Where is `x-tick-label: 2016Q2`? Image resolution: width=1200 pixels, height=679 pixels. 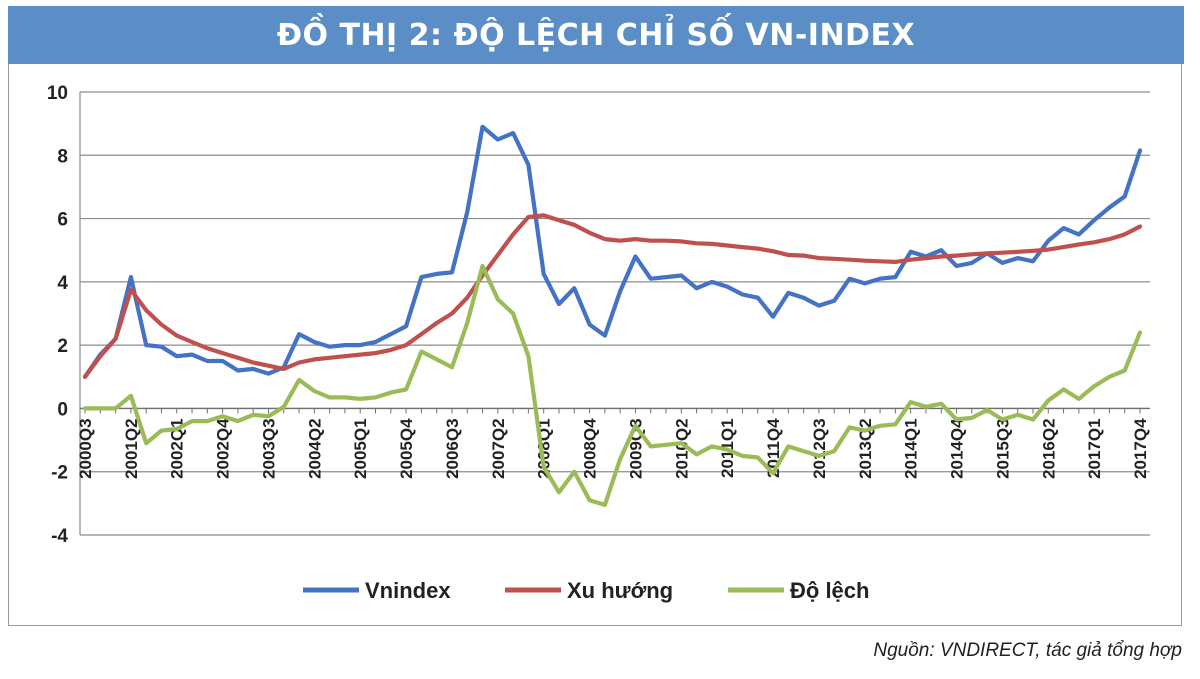
x-tick-label: 2016Q2 is located at coordinates (1048, 448).